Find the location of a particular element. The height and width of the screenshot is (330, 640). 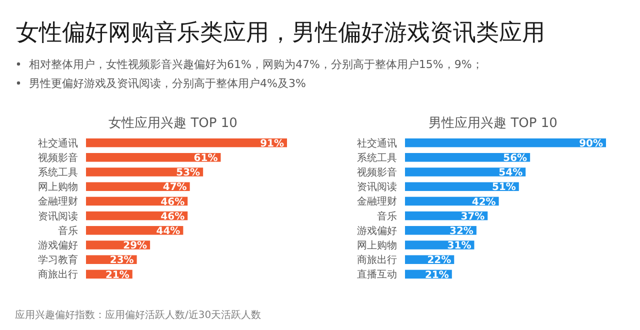

data-label: 31% is located at coordinates (459, 246).